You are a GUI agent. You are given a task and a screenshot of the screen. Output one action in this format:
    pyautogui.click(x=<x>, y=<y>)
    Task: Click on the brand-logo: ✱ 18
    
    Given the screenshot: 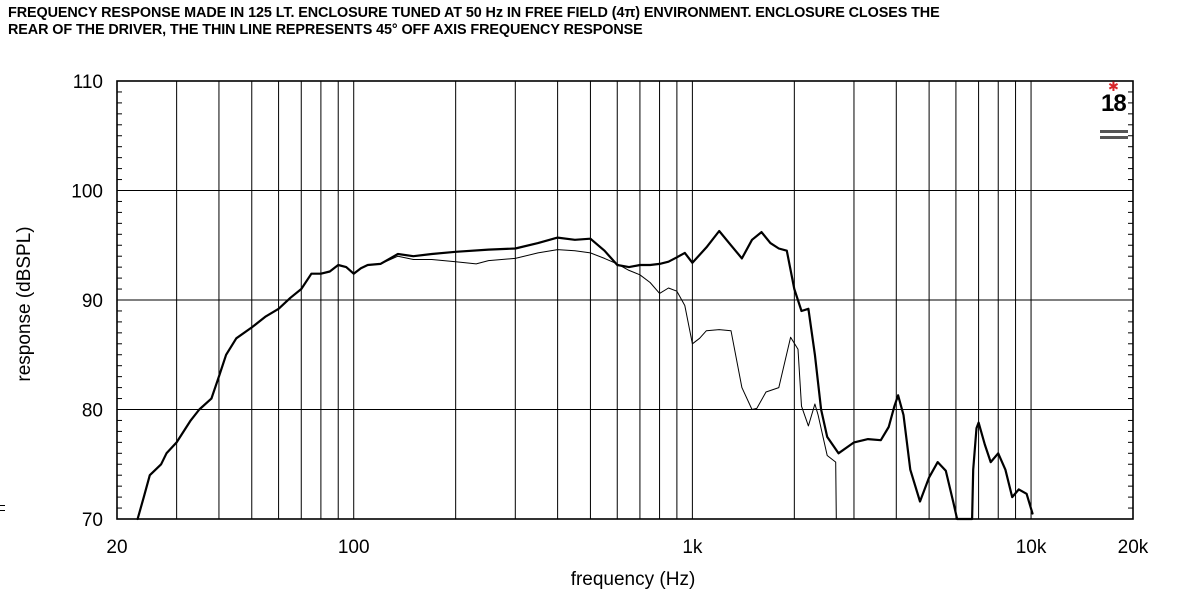 What is the action you would take?
    pyautogui.click(x=1114, y=115)
    